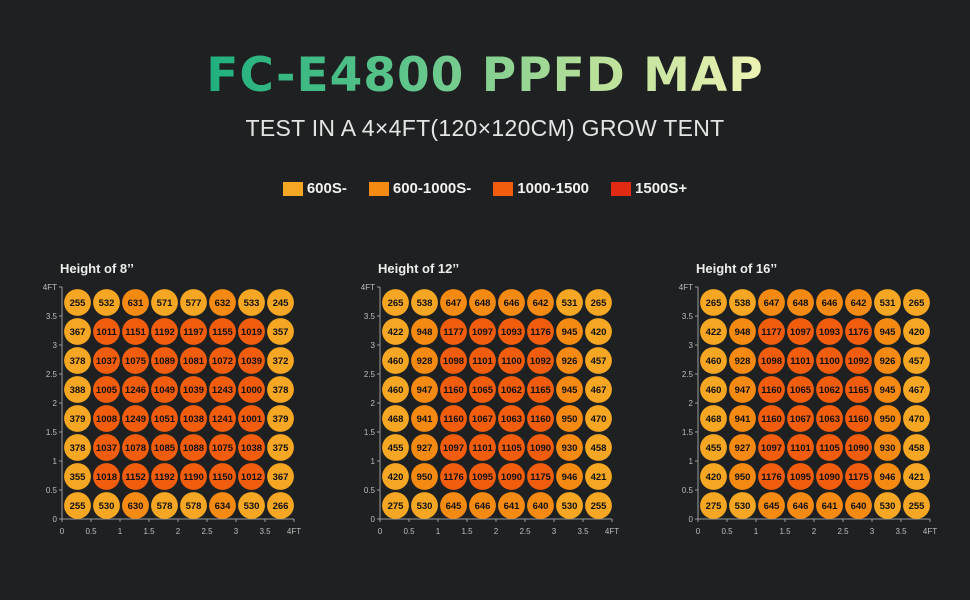 This screenshot has height=600, width=970. What do you see at coordinates (281, 303) in the screenshot?
I see `ppfd-value-label: 245` at bounding box center [281, 303].